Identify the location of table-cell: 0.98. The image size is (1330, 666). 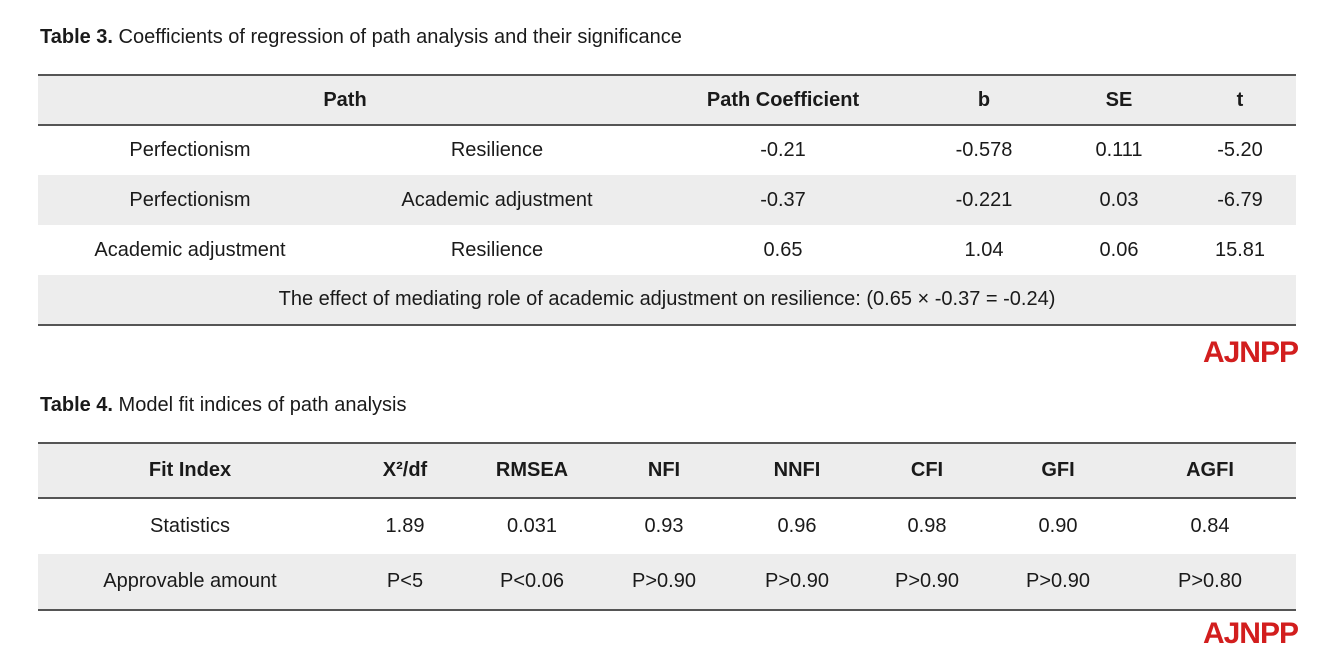
(927, 526).